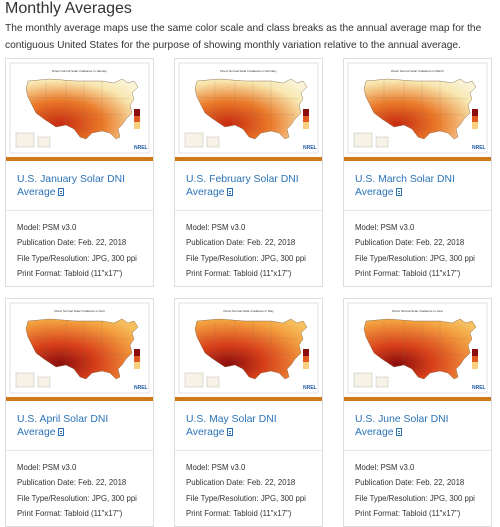 The image size is (500, 527). Describe the element at coordinates (231, 426) in the screenshot. I see `map-title-link: U.S. May Solar DNI Average` at that location.